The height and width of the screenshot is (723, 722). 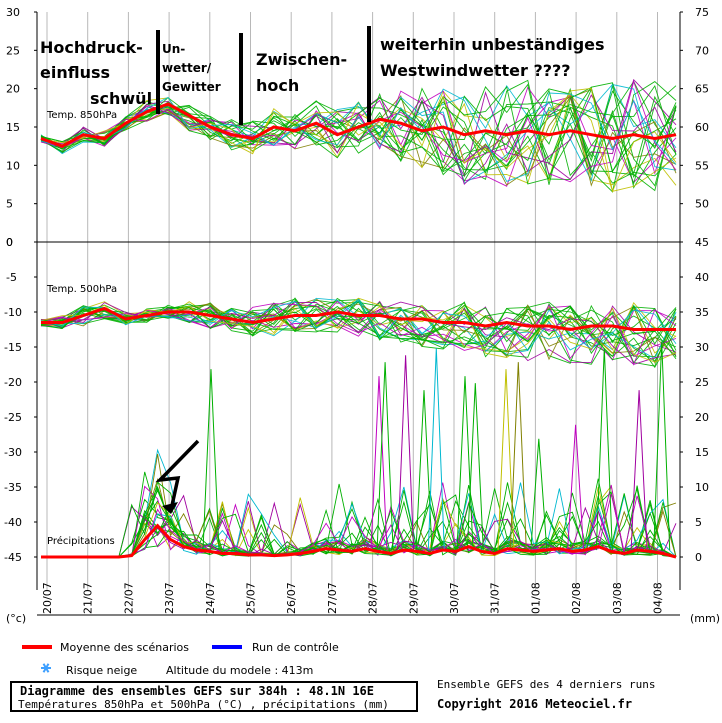 What do you see at coordinates (13, 417) in the screenshot?
I see `t500-left-tick: -25` at bounding box center [13, 417].